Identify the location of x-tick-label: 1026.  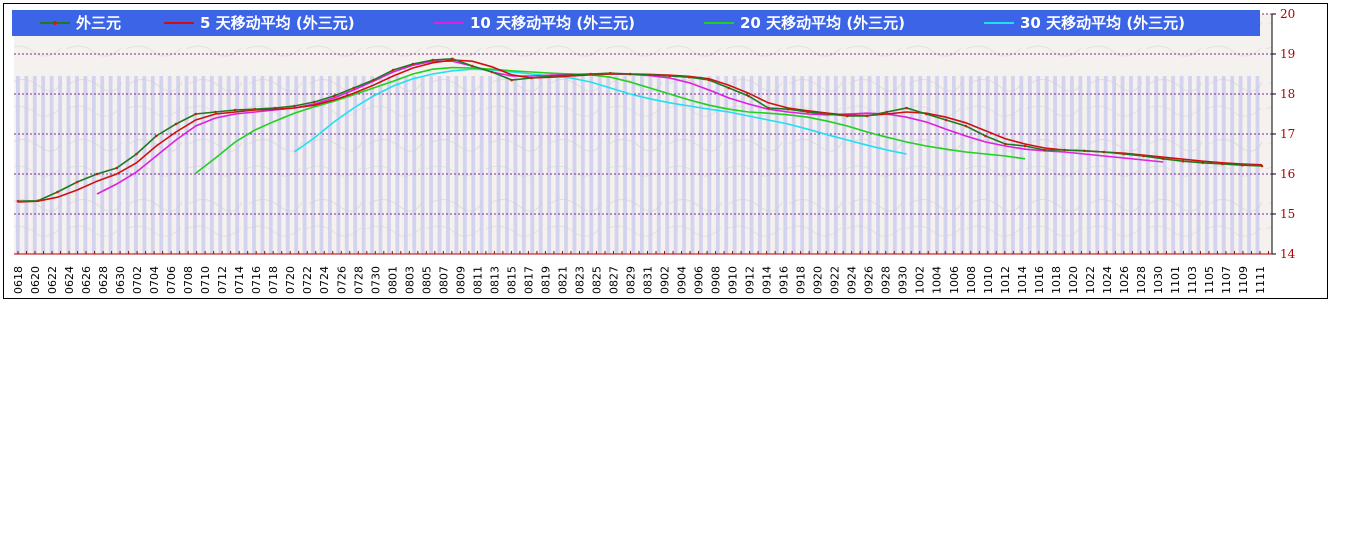
(1124, 280).